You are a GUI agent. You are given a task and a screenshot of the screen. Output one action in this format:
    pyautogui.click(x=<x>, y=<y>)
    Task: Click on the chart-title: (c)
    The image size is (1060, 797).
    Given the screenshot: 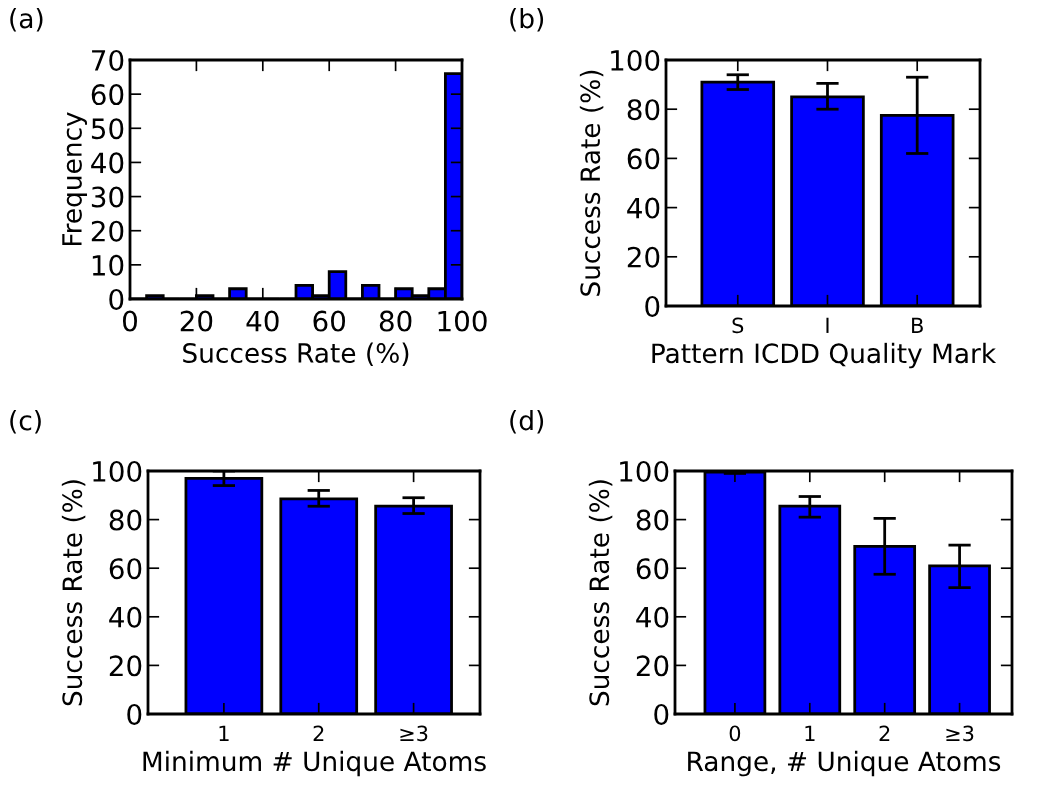 What is the action you would take?
    pyautogui.click(x=25, y=422)
    